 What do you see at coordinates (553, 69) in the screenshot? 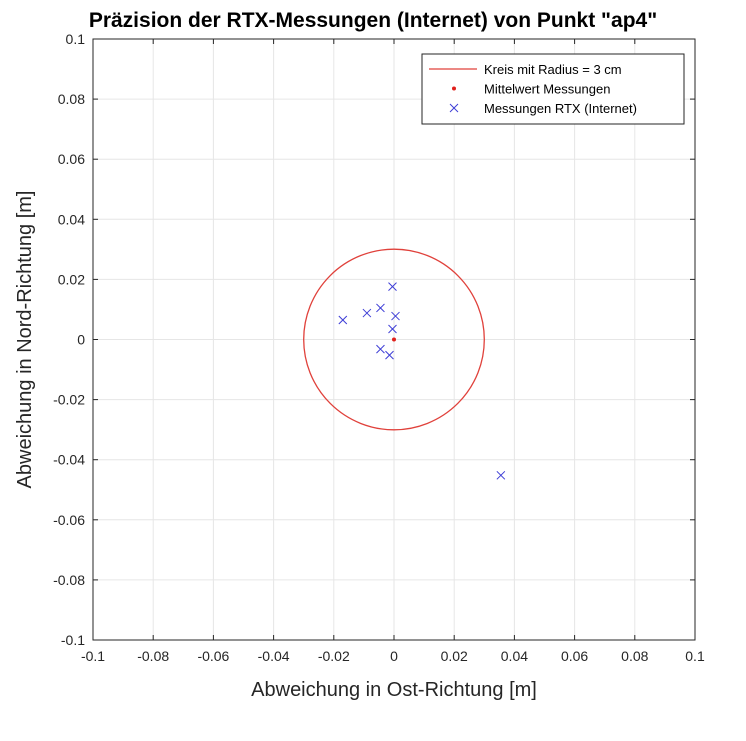
I see `legend-label: Kreis mit Radius = 3 cm` at bounding box center [553, 69].